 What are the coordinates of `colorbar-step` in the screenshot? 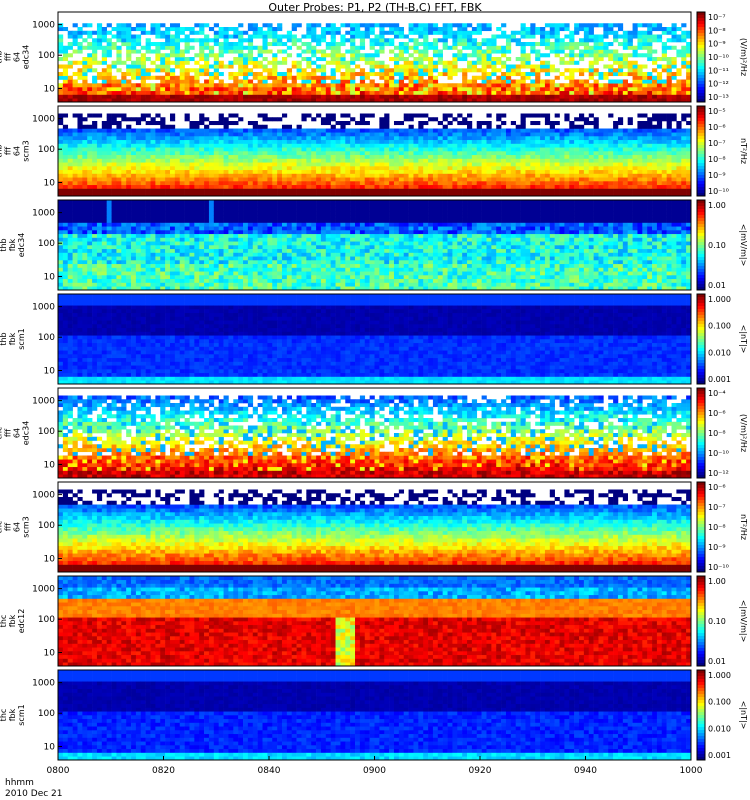 It's located at (701, 186).